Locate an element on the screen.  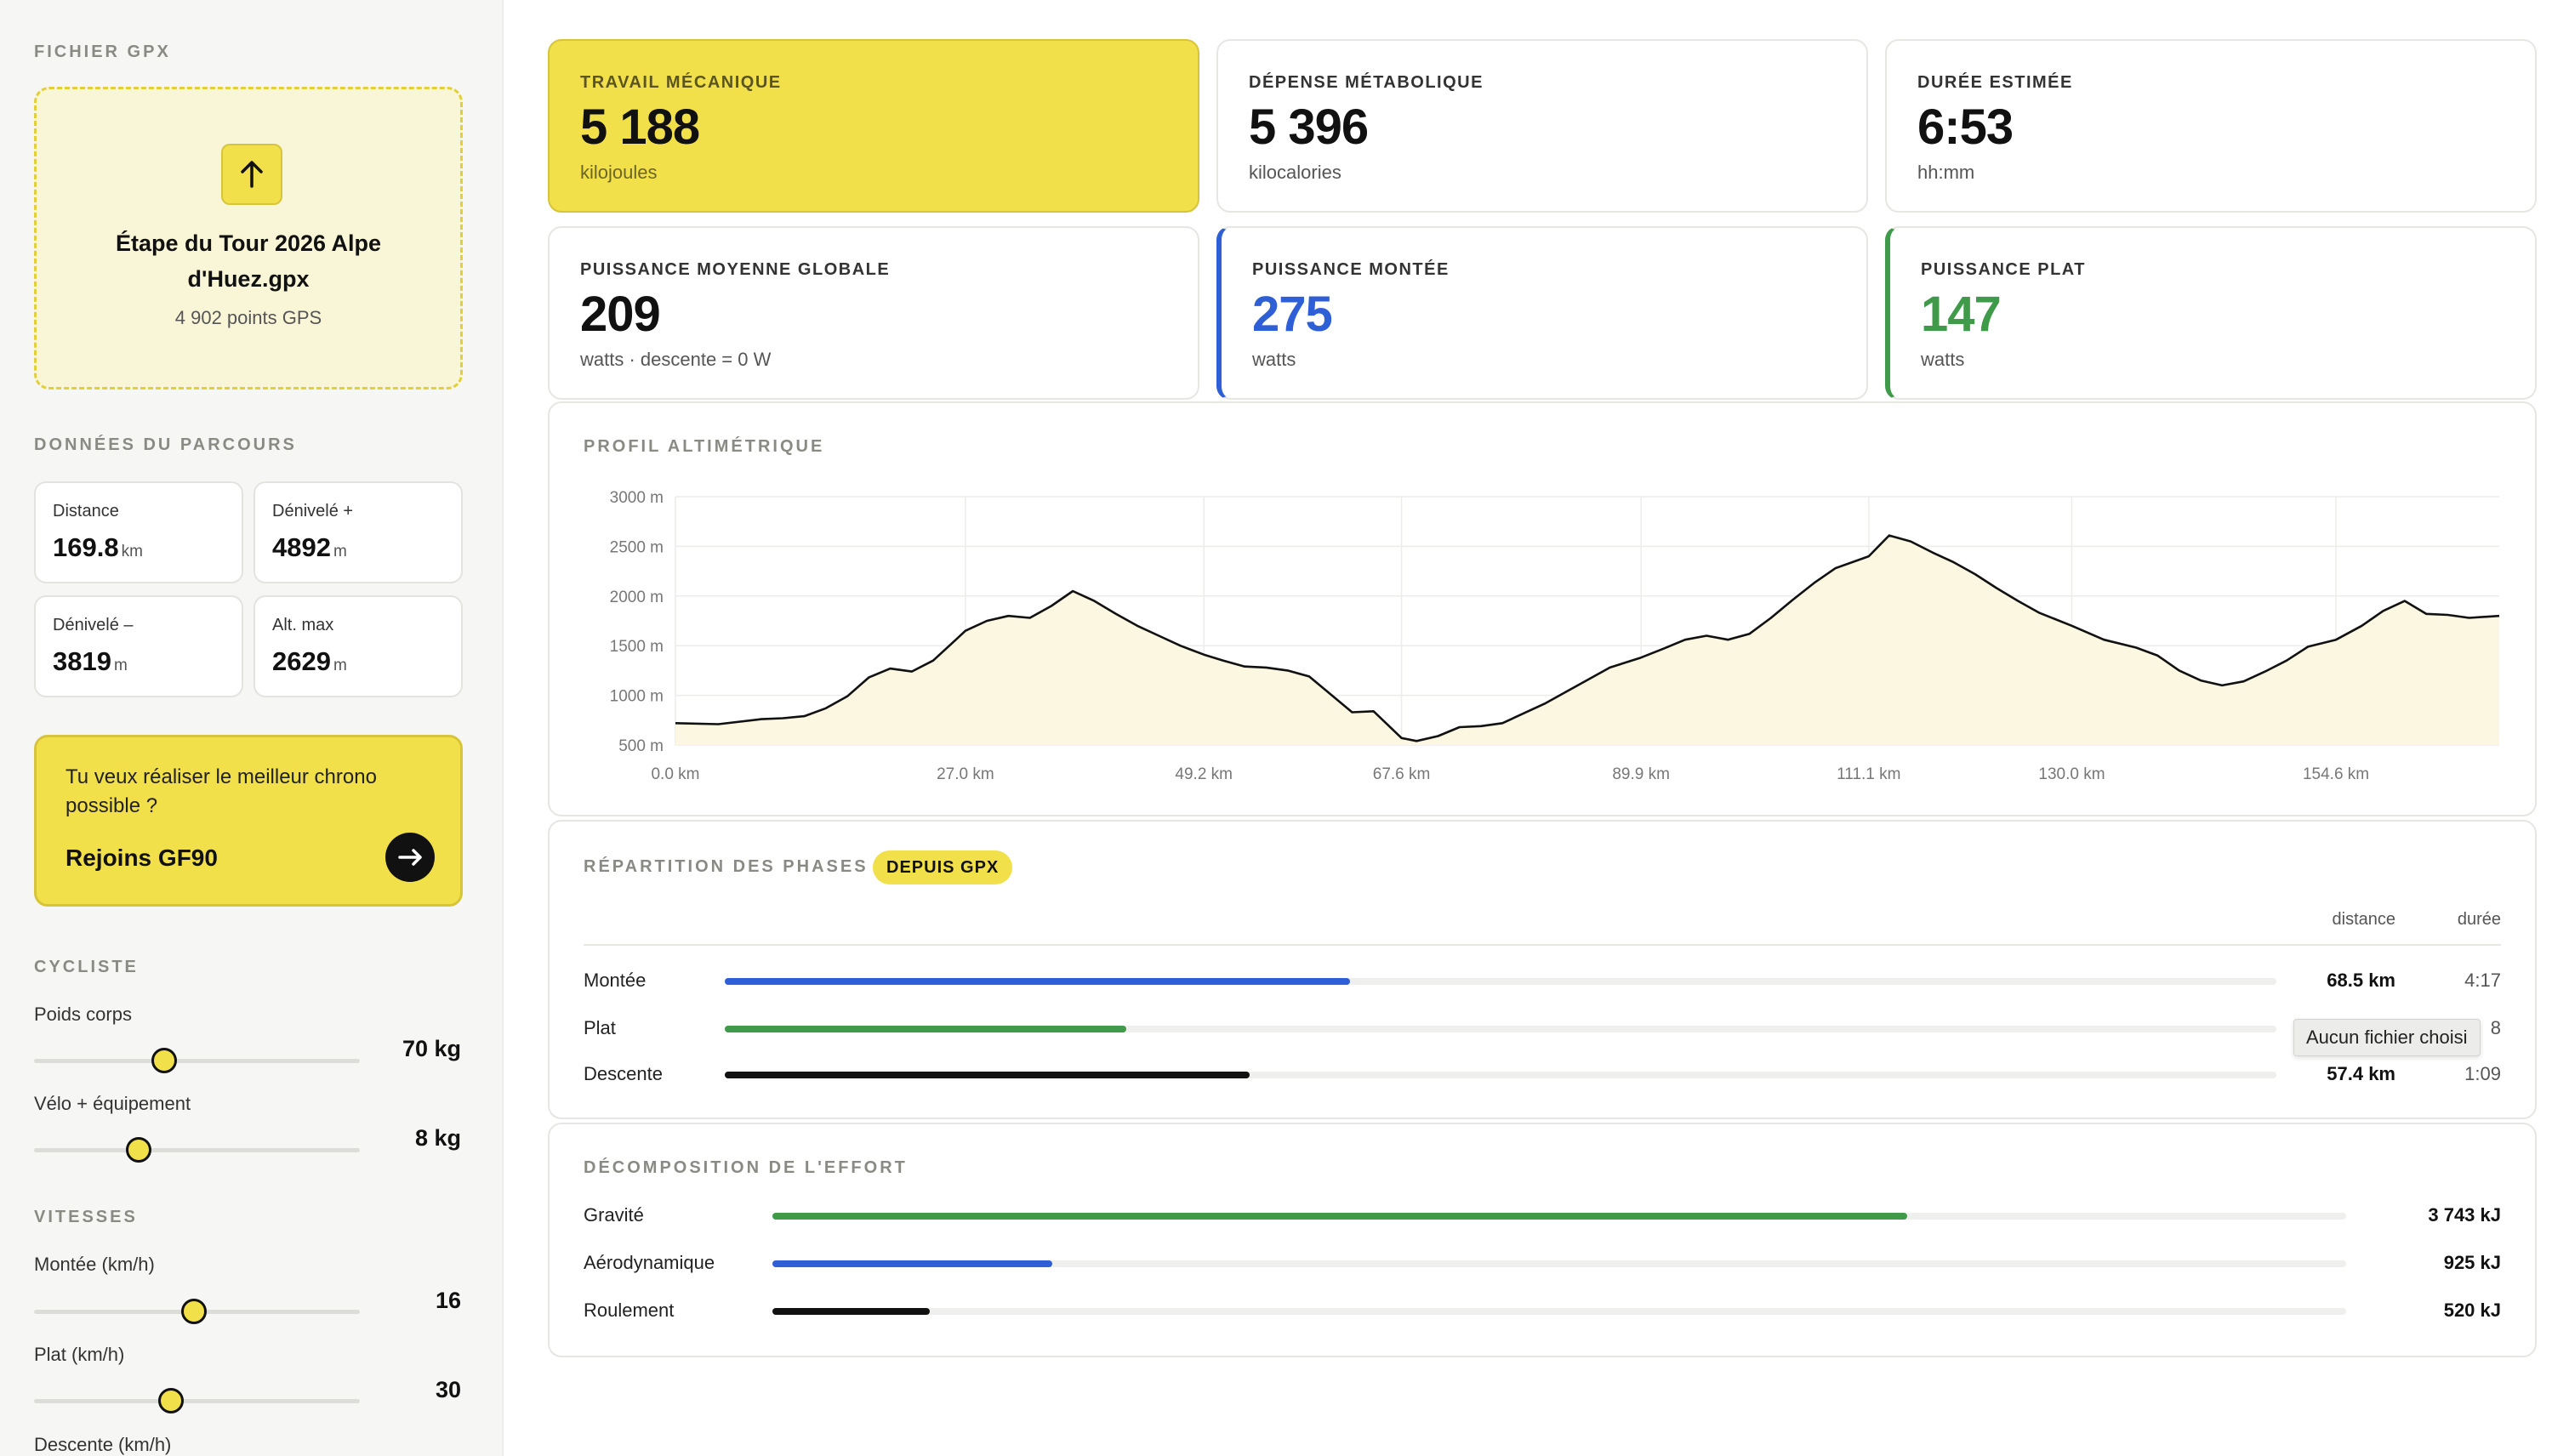
profile-title: PROFIL ALTIMÉTRIQUE is located at coordinates (704, 446).